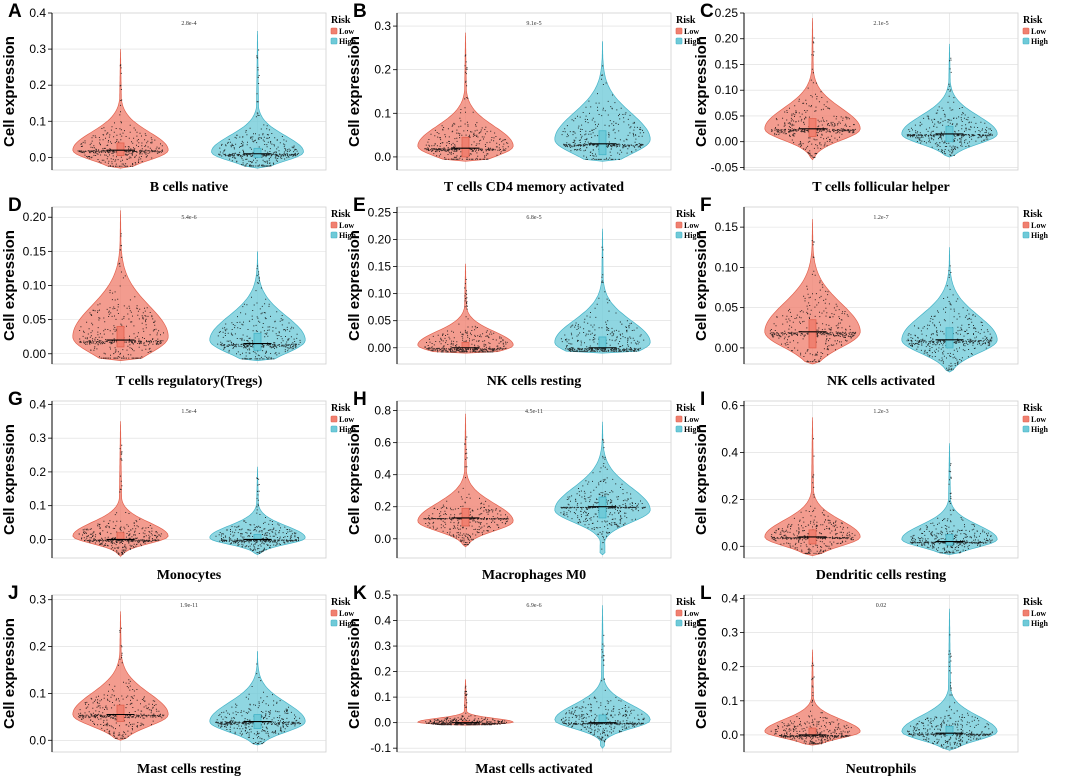 The image size is (1065, 784). I want to click on y-tick-label: 0.8, so click(382, 411).